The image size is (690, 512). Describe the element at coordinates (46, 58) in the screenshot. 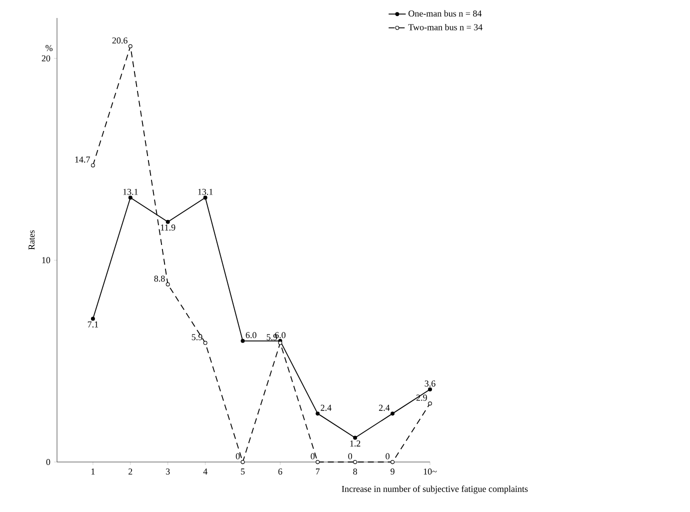

I see `y-tick-label: 20` at that location.